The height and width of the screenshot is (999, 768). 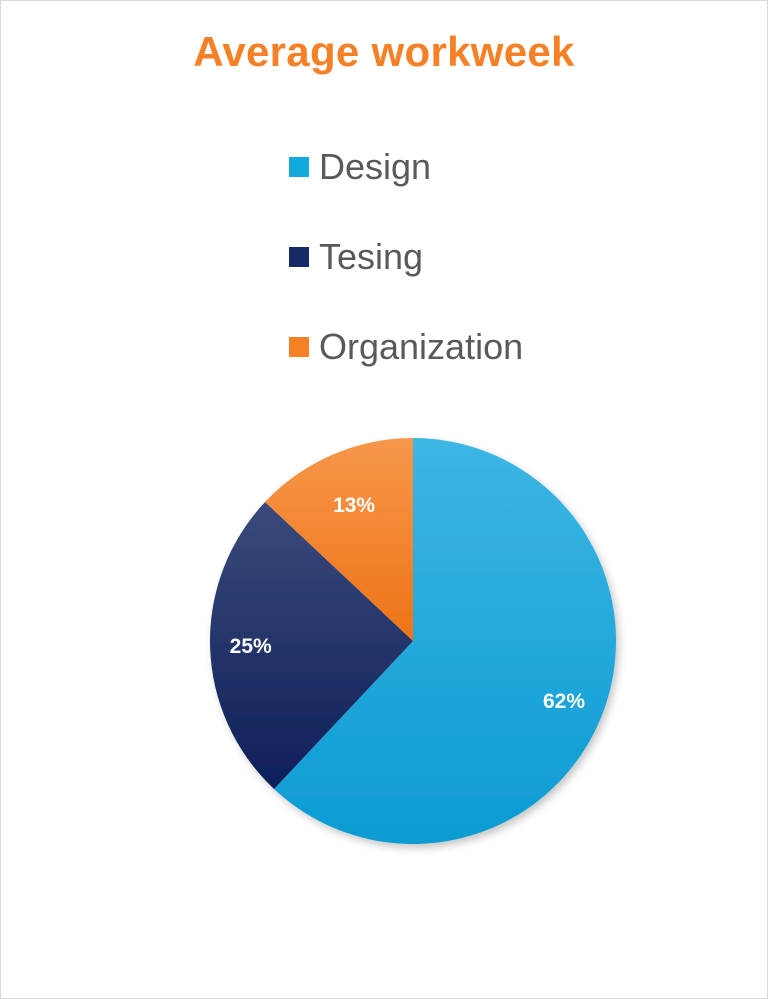 What do you see at coordinates (299, 257) in the screenshot?
I see `legend-swatch-tesing` at bounding box center [299, 257].